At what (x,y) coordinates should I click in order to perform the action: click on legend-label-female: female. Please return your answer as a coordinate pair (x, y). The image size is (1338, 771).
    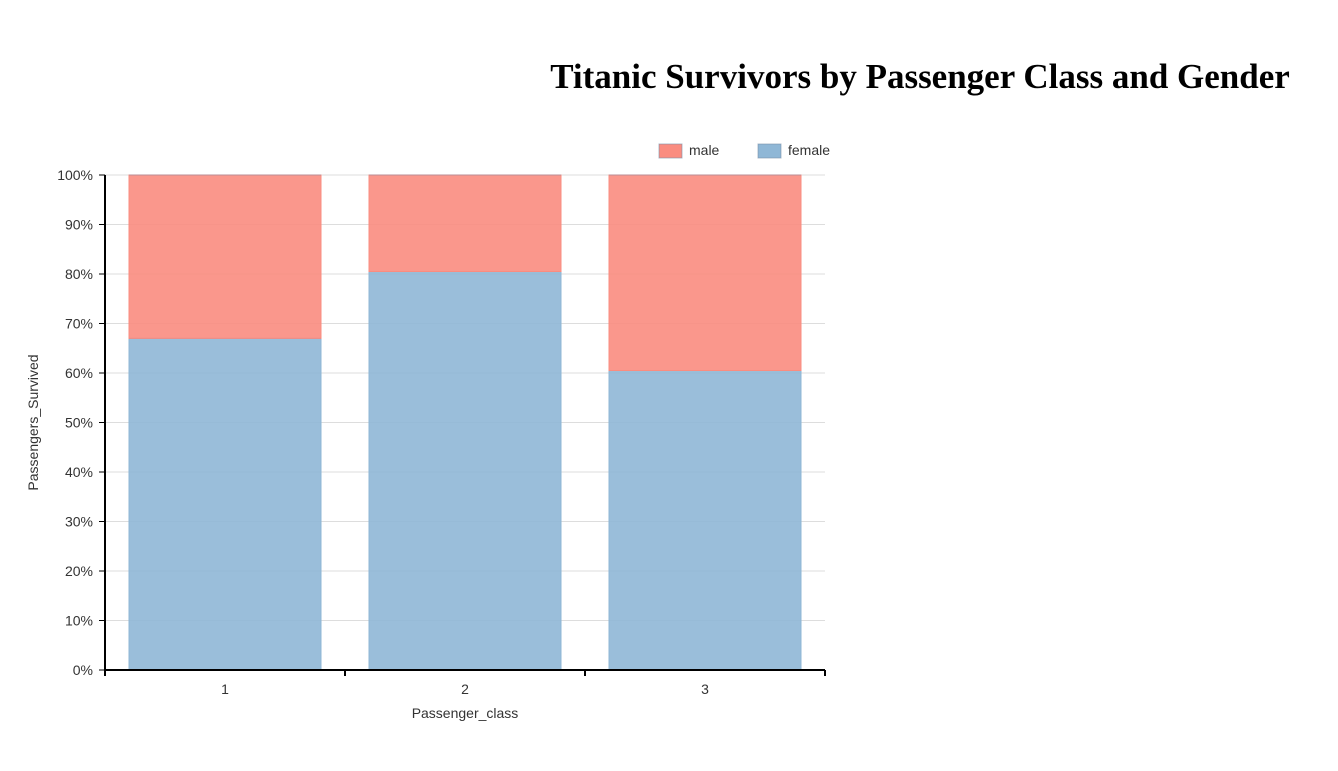
    Looking at the image, I should click on (809, 150).